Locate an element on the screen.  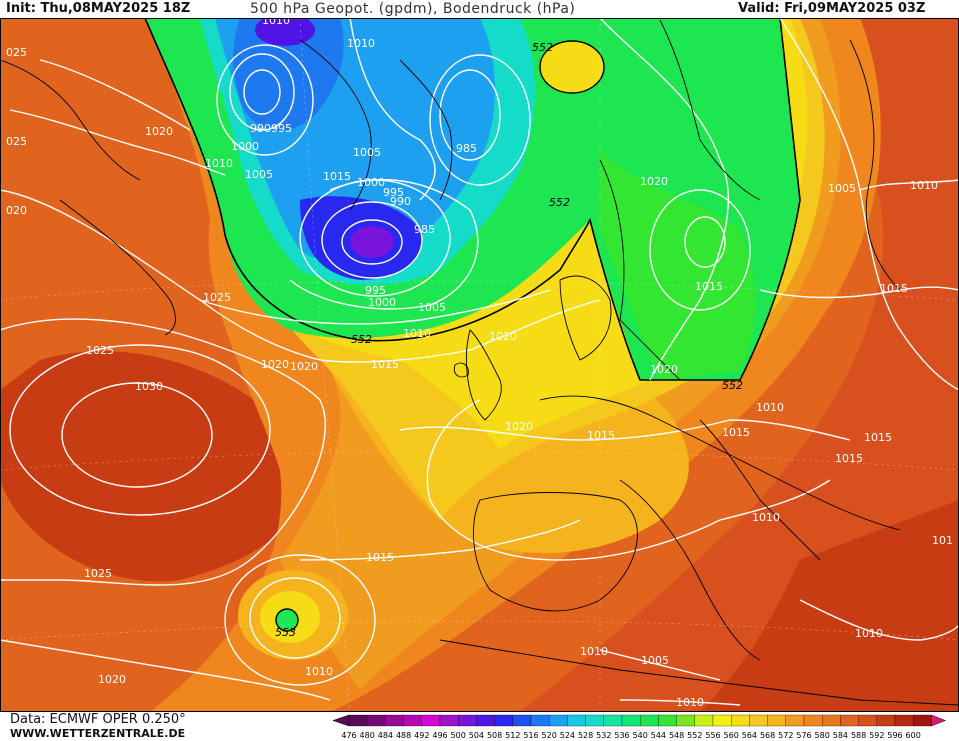
field-red-high is located at coordinates (152, 466).